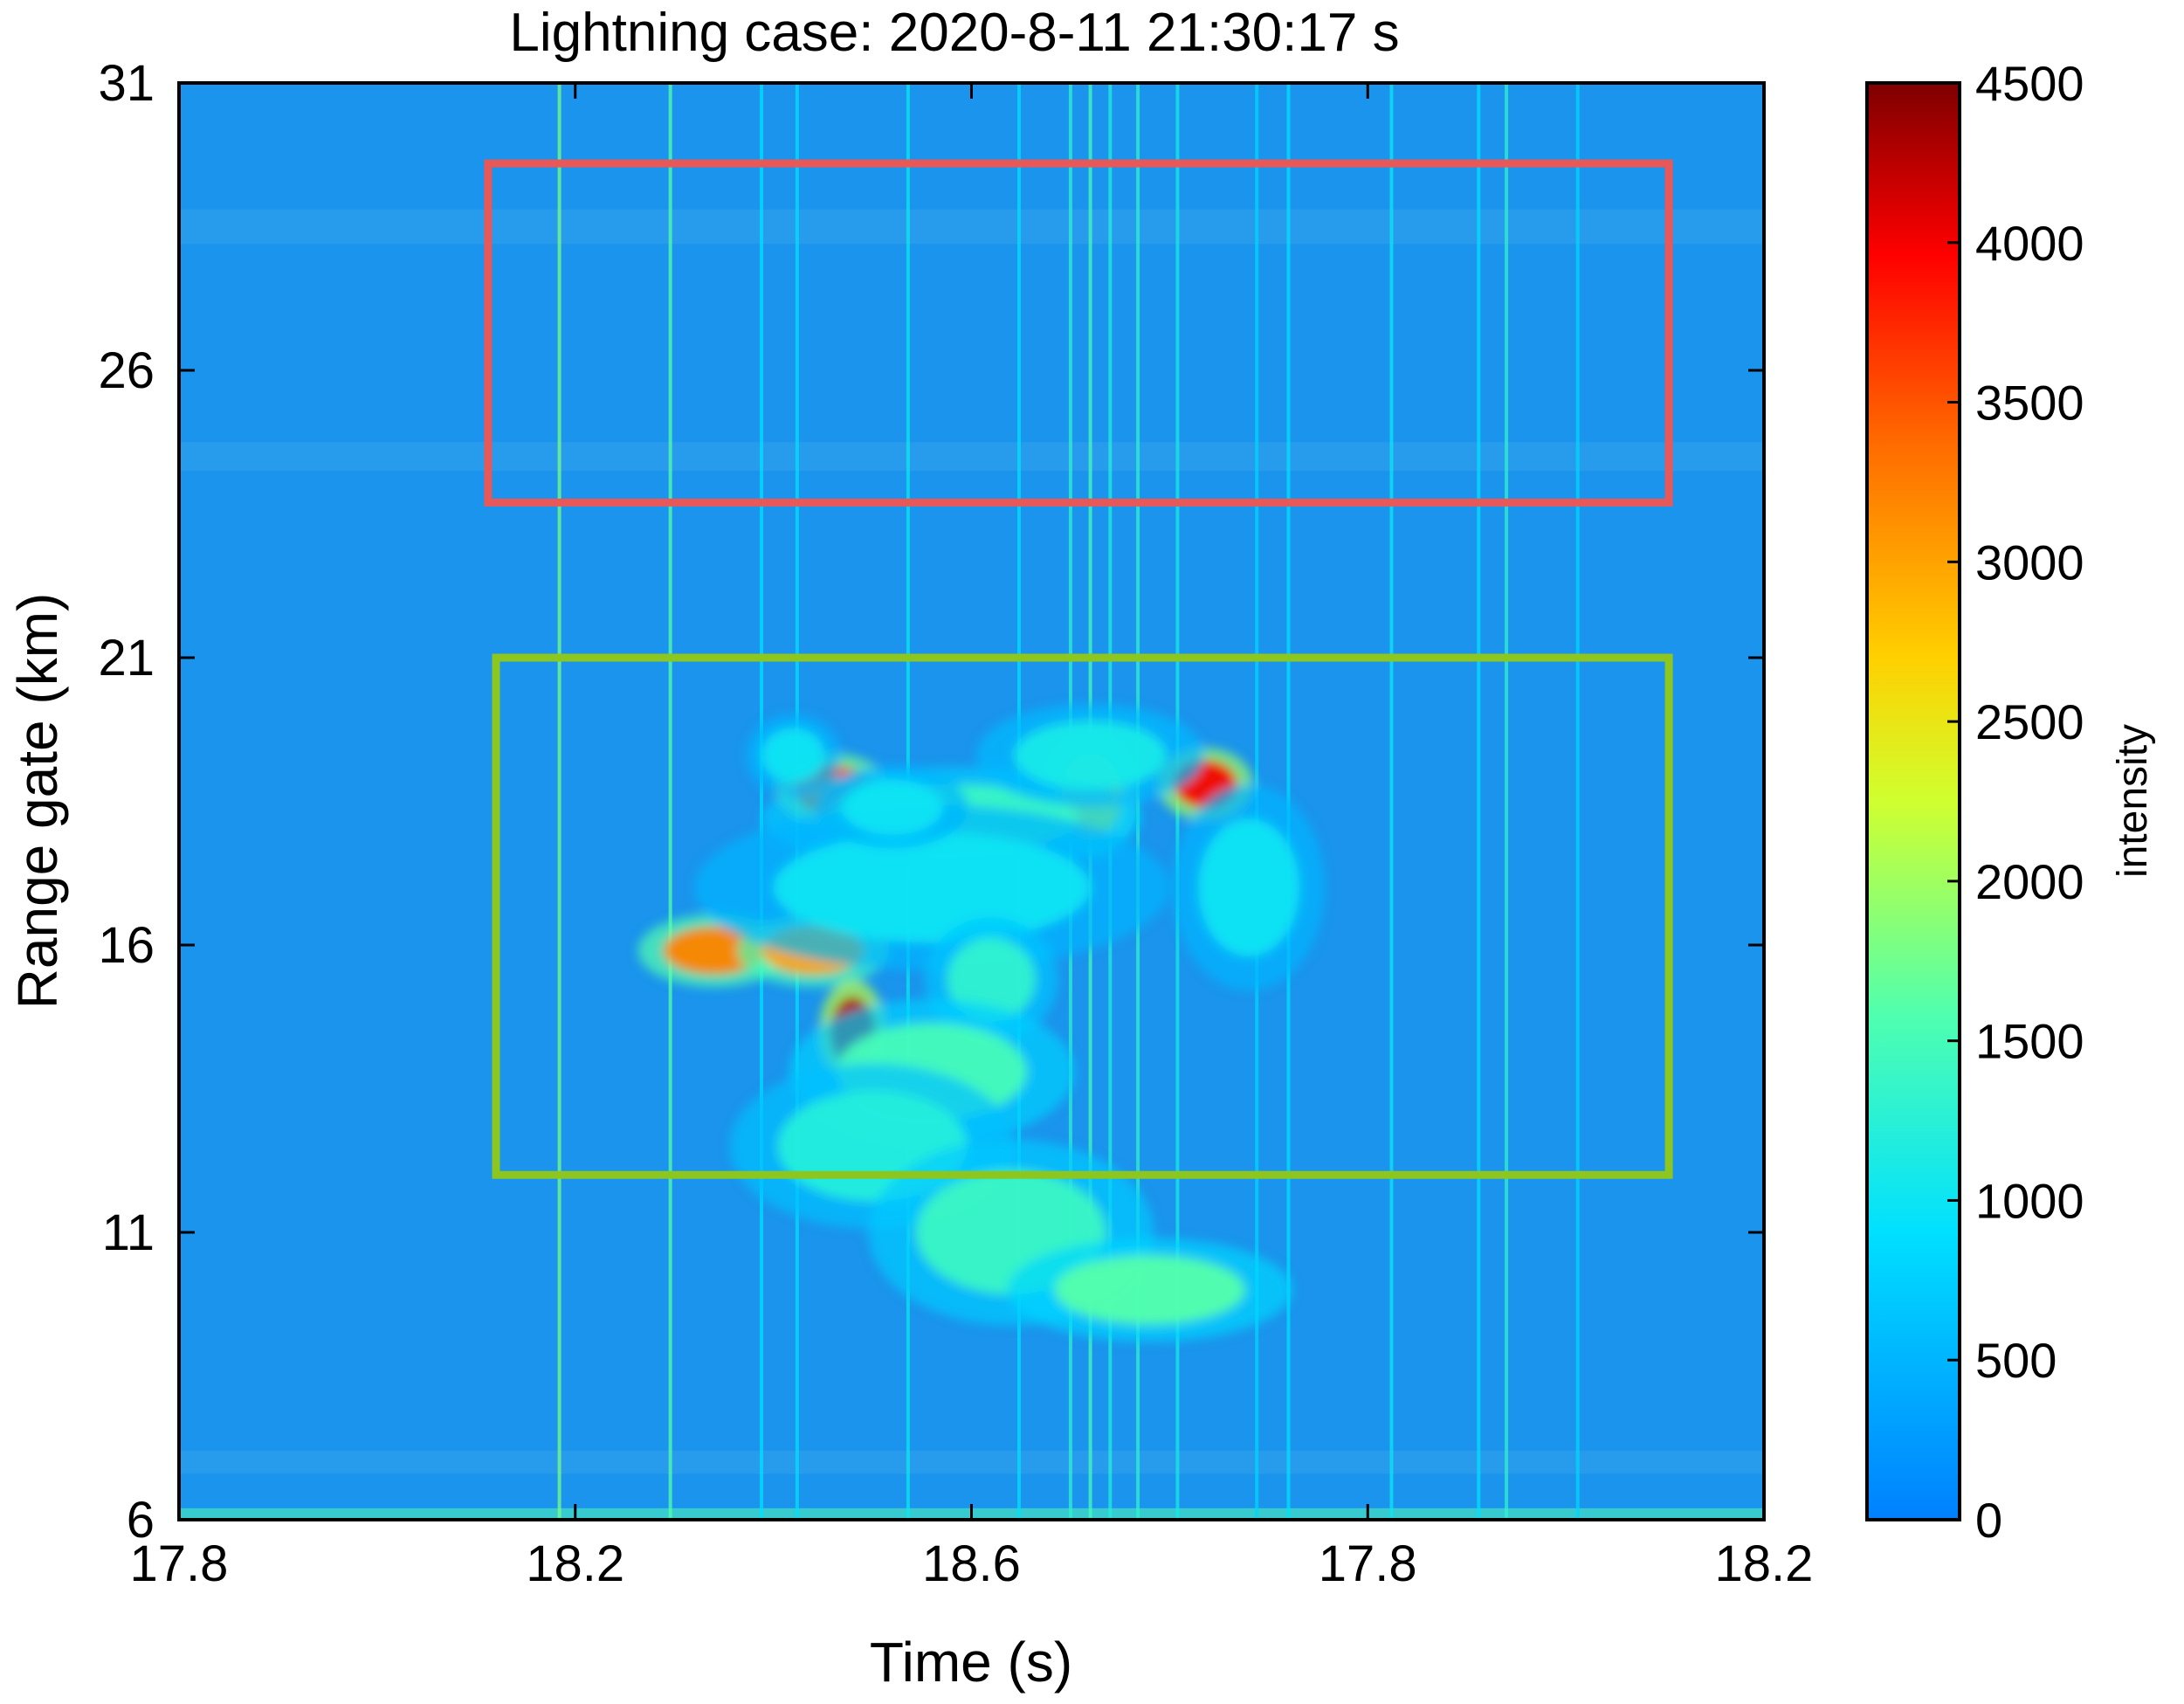 The image size is (2184, 1704). Describe the element at coordinates (2029, 243) in the screenshot. I see `colorbar-tick-label: 4000` at that location.